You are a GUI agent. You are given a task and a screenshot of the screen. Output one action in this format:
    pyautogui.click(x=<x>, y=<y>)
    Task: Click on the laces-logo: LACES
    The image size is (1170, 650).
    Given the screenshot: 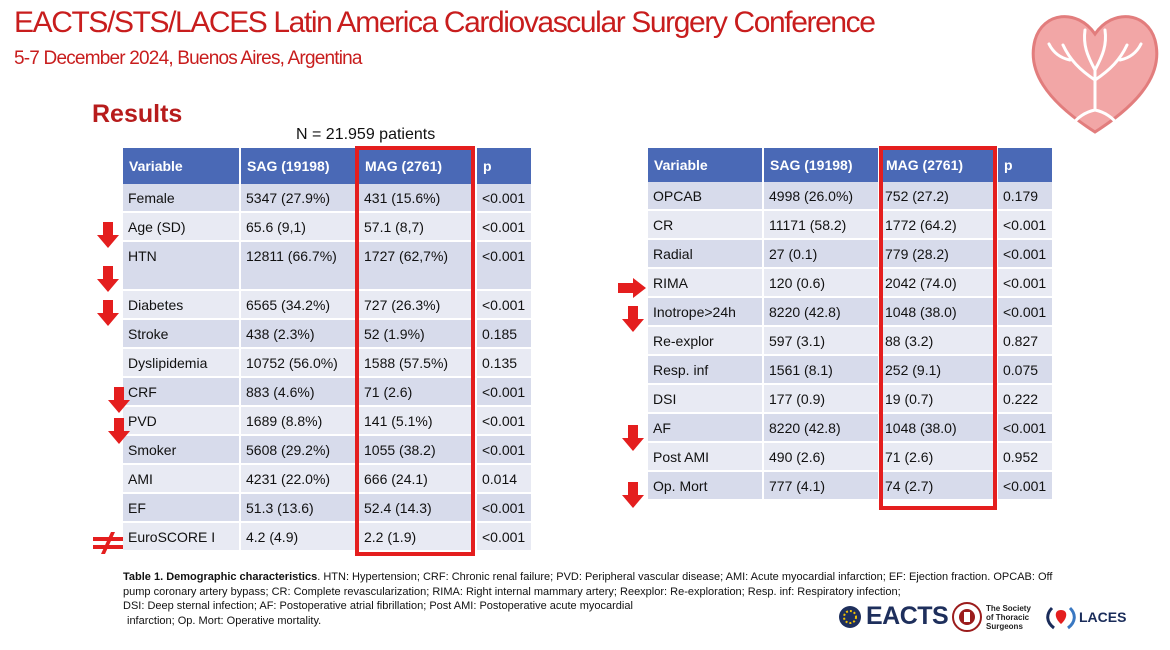 What is the action you would take?
    pyautogui.click(x=1086, y=617)
    